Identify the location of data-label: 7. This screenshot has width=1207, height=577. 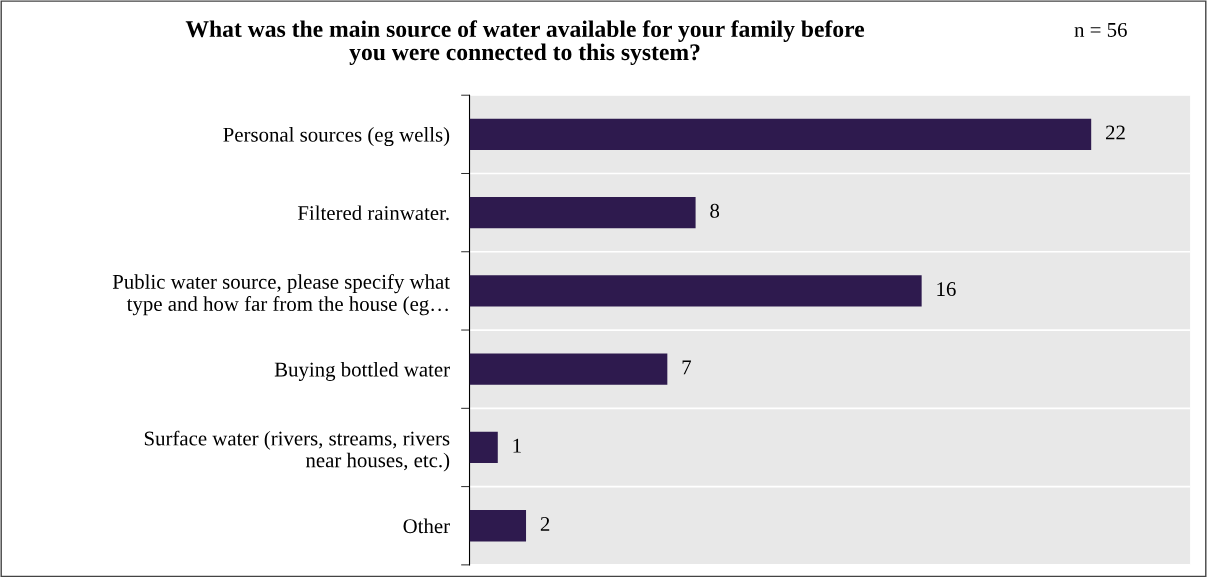
(687, 367).